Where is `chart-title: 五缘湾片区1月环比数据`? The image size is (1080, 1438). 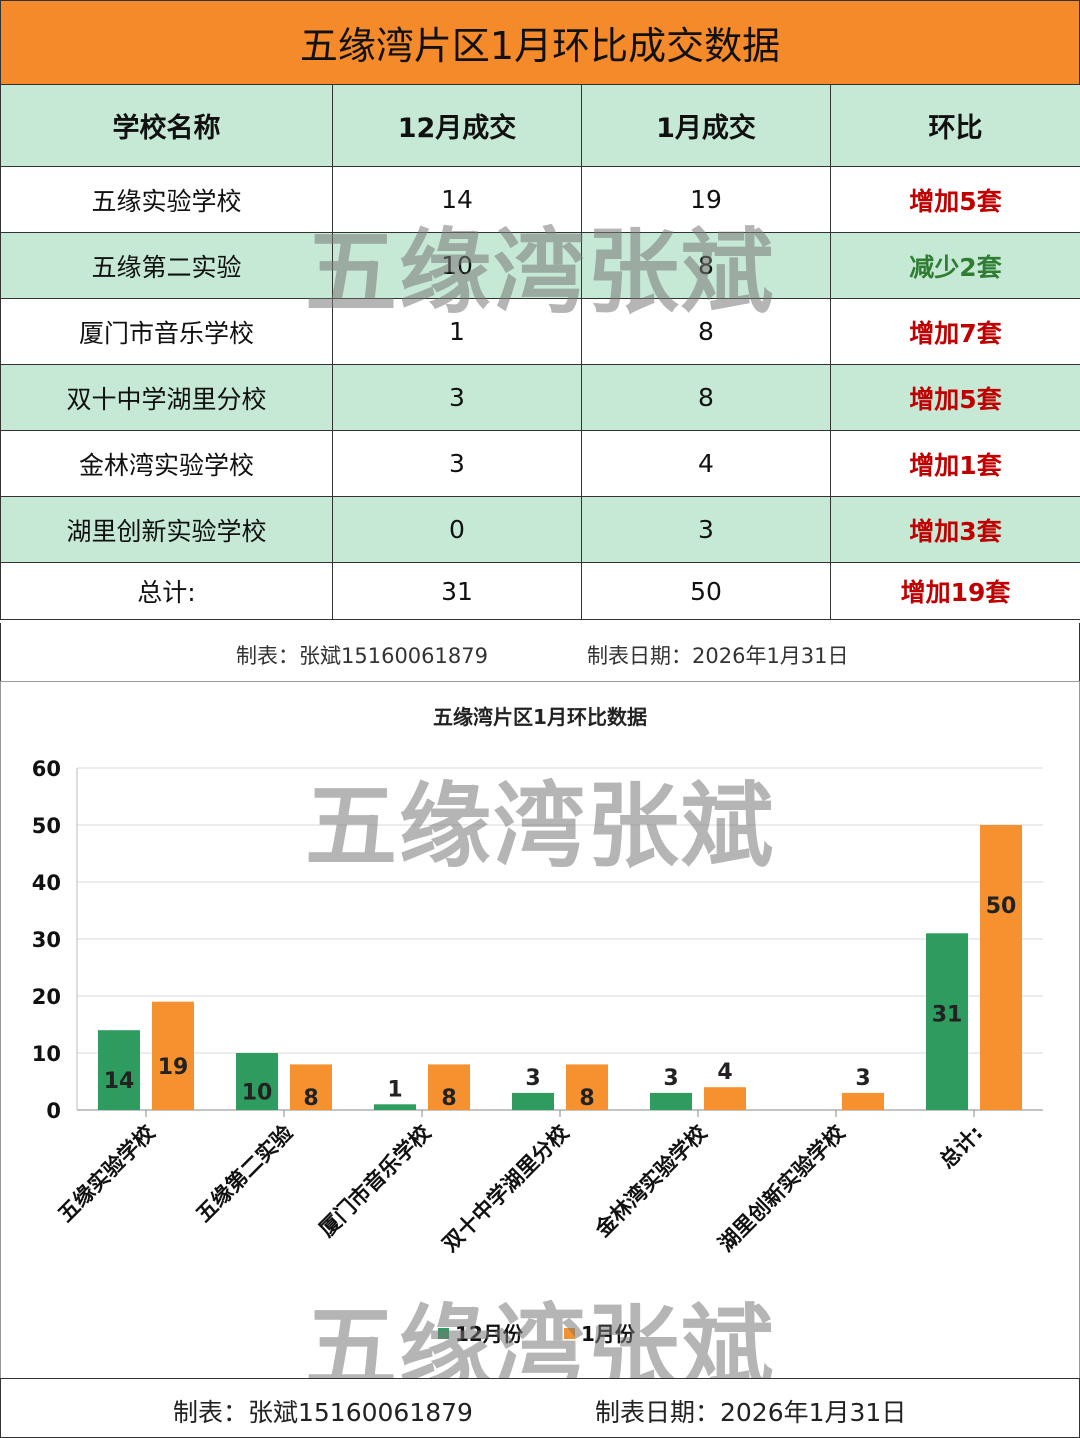
chart-title: 五缘湾片区1月环比数据 is located at coordinates (540, 717).